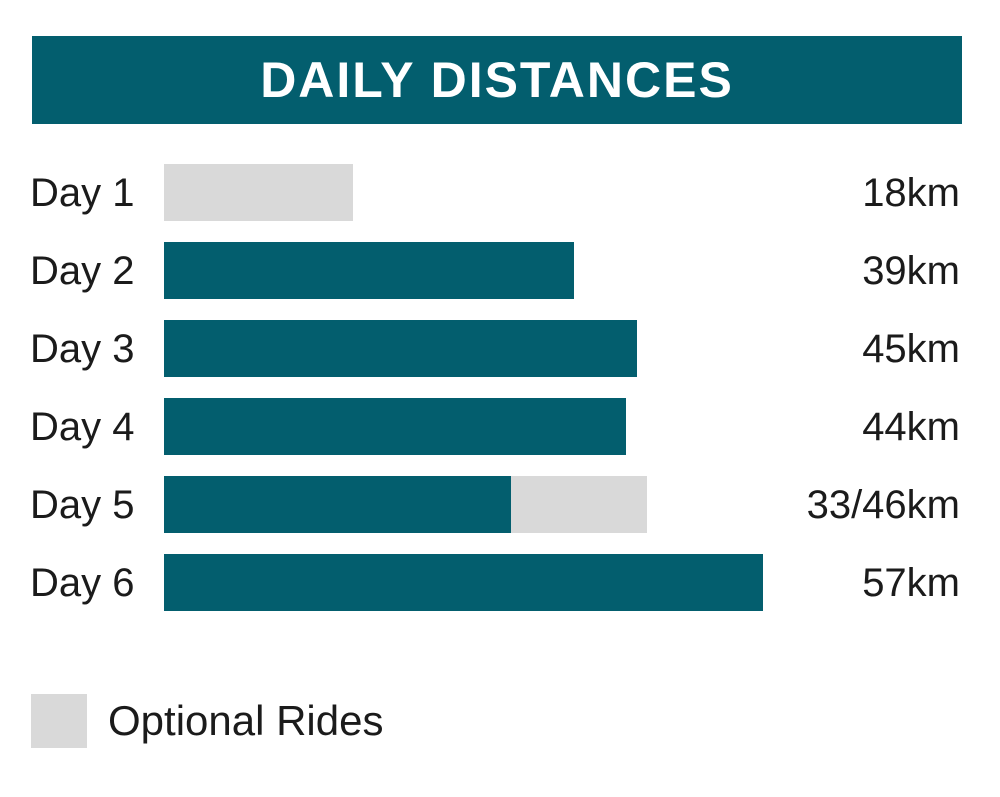  I want to click on legend-label: Optional Rides, so click(246, 720).